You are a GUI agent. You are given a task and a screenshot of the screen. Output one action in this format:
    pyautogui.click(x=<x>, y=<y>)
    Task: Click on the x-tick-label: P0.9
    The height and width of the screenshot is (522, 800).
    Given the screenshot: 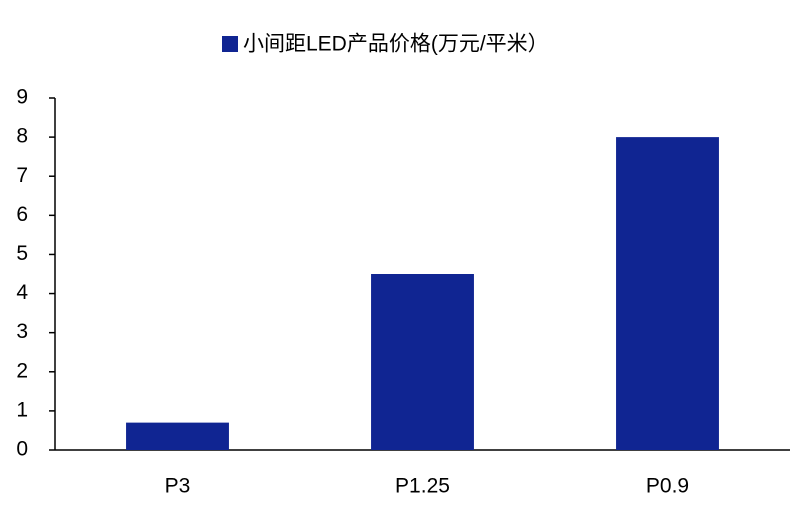 What is the action you would take?
    pyautogui.click(x=667, y=486)
    